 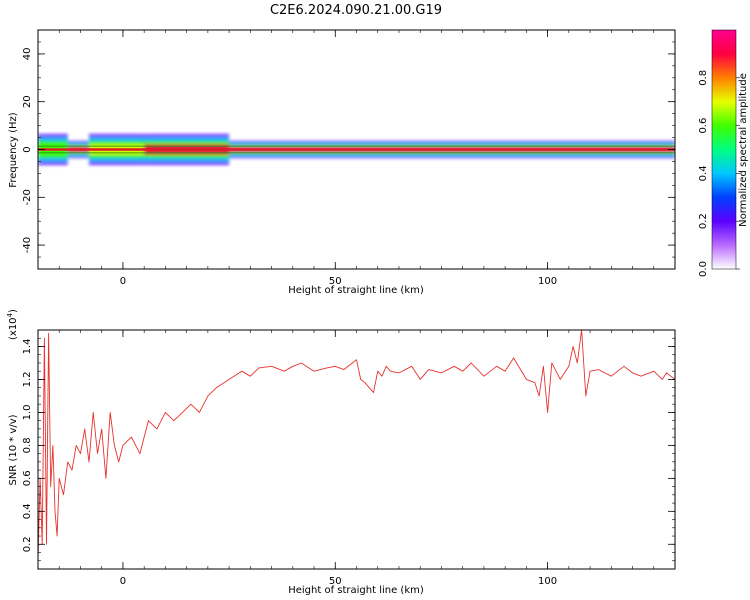 What do you see at coordinates (743, 150) in the screenshot?
I see `colorbar-label: Normalized spectral amplitude` at bounding box center [743, 150].